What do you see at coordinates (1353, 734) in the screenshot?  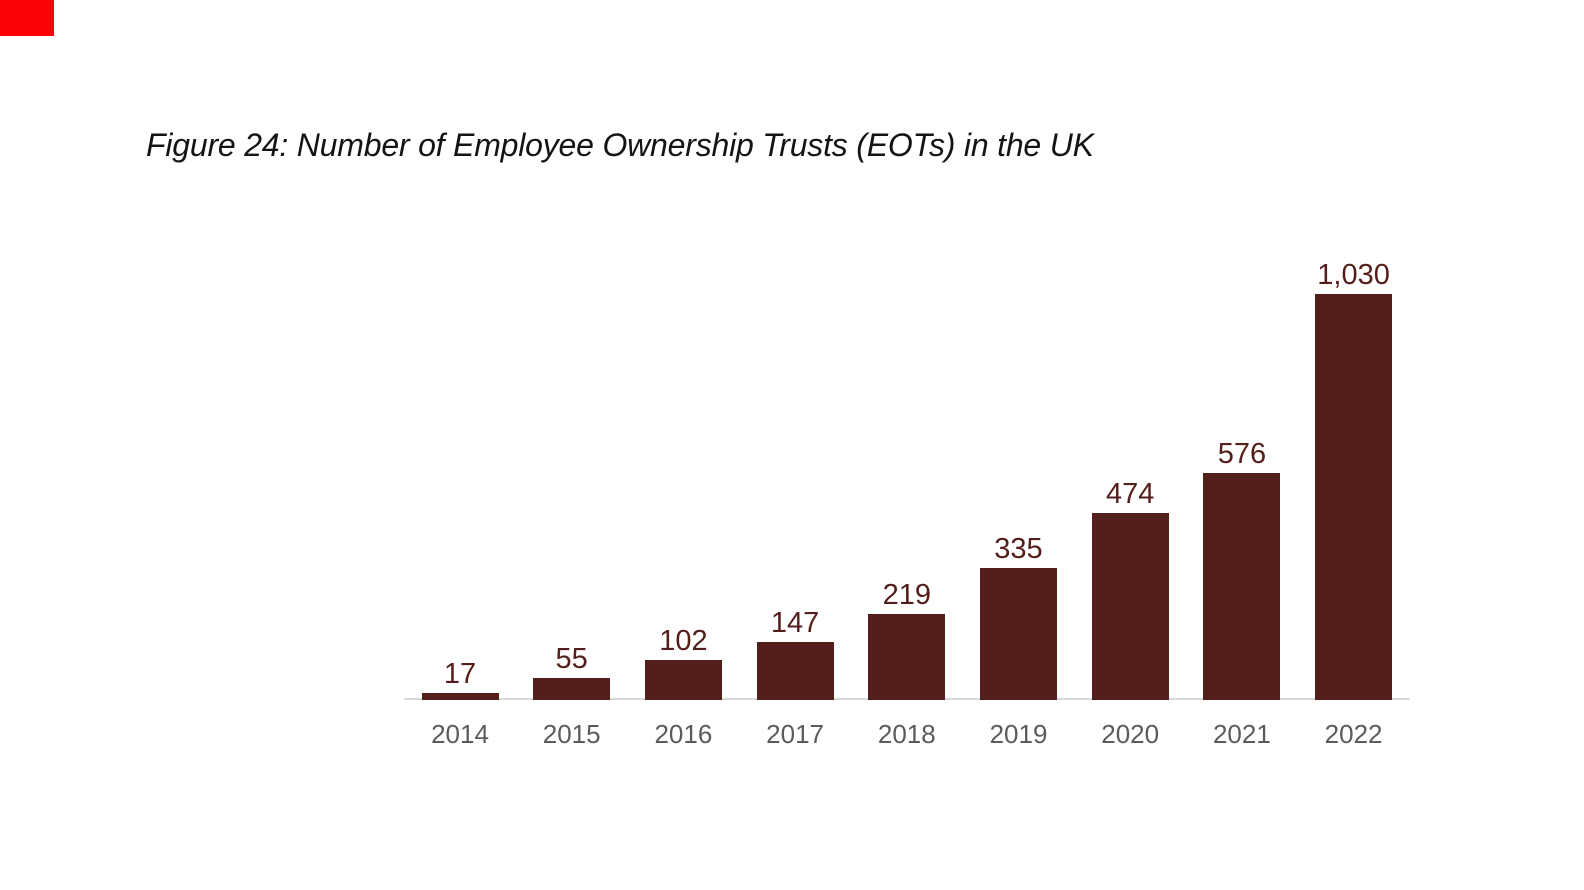 I see `x-tick-2022: 2022` at bounding box center [1353, 734].